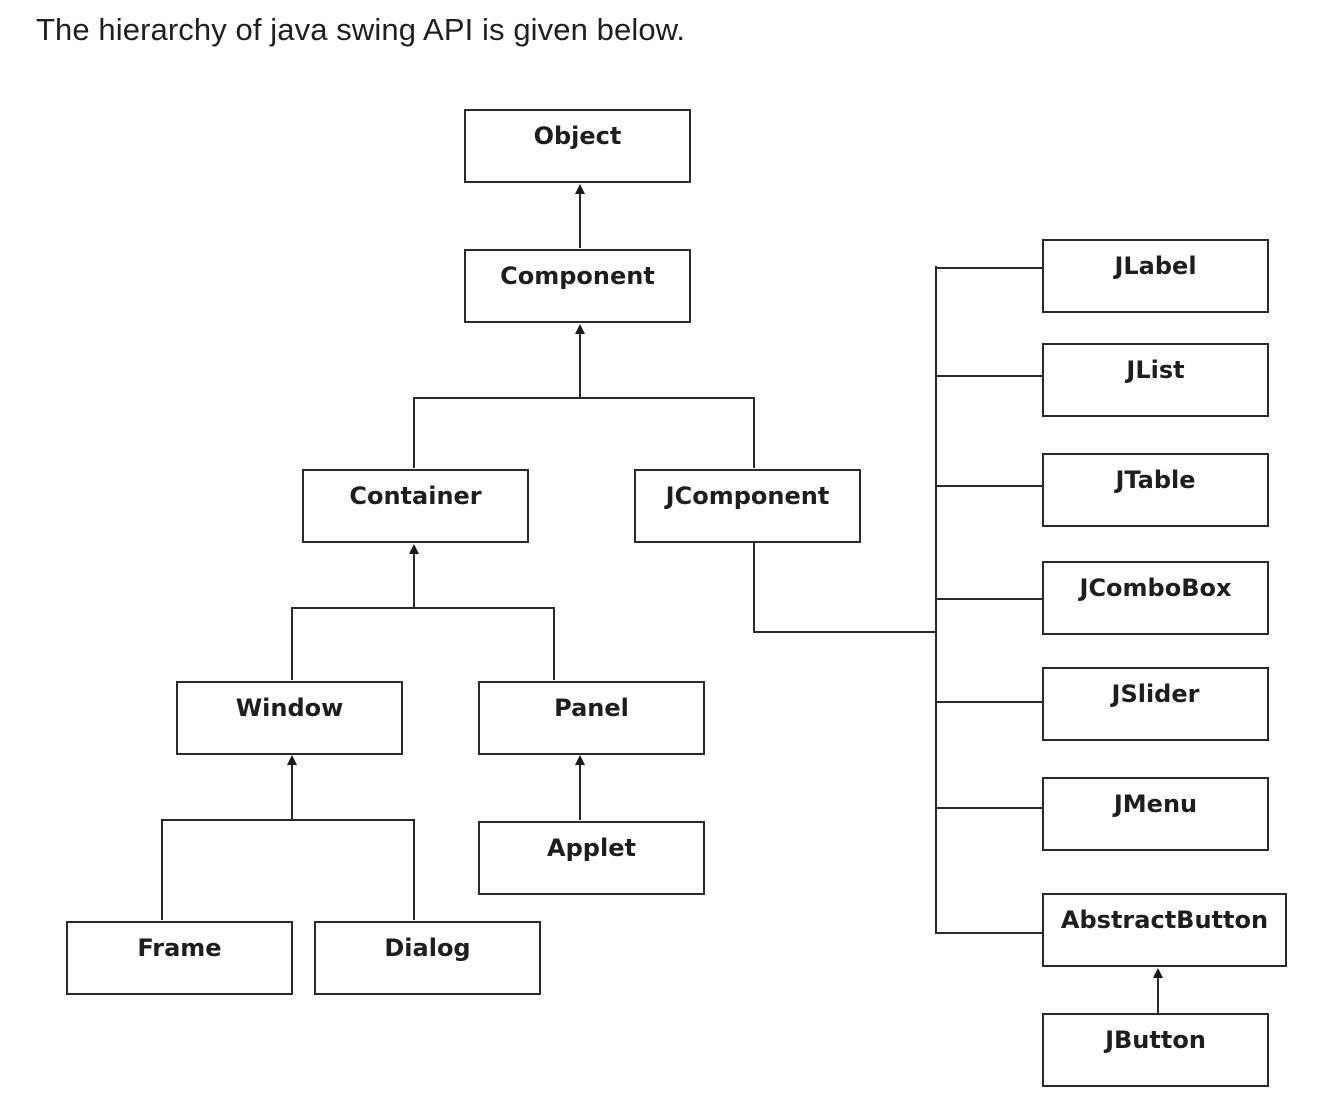 Image resolution: width=1334 pixels, height=1098 pixels. I want to click on node-panel-label: Panel, so click(591, 708).